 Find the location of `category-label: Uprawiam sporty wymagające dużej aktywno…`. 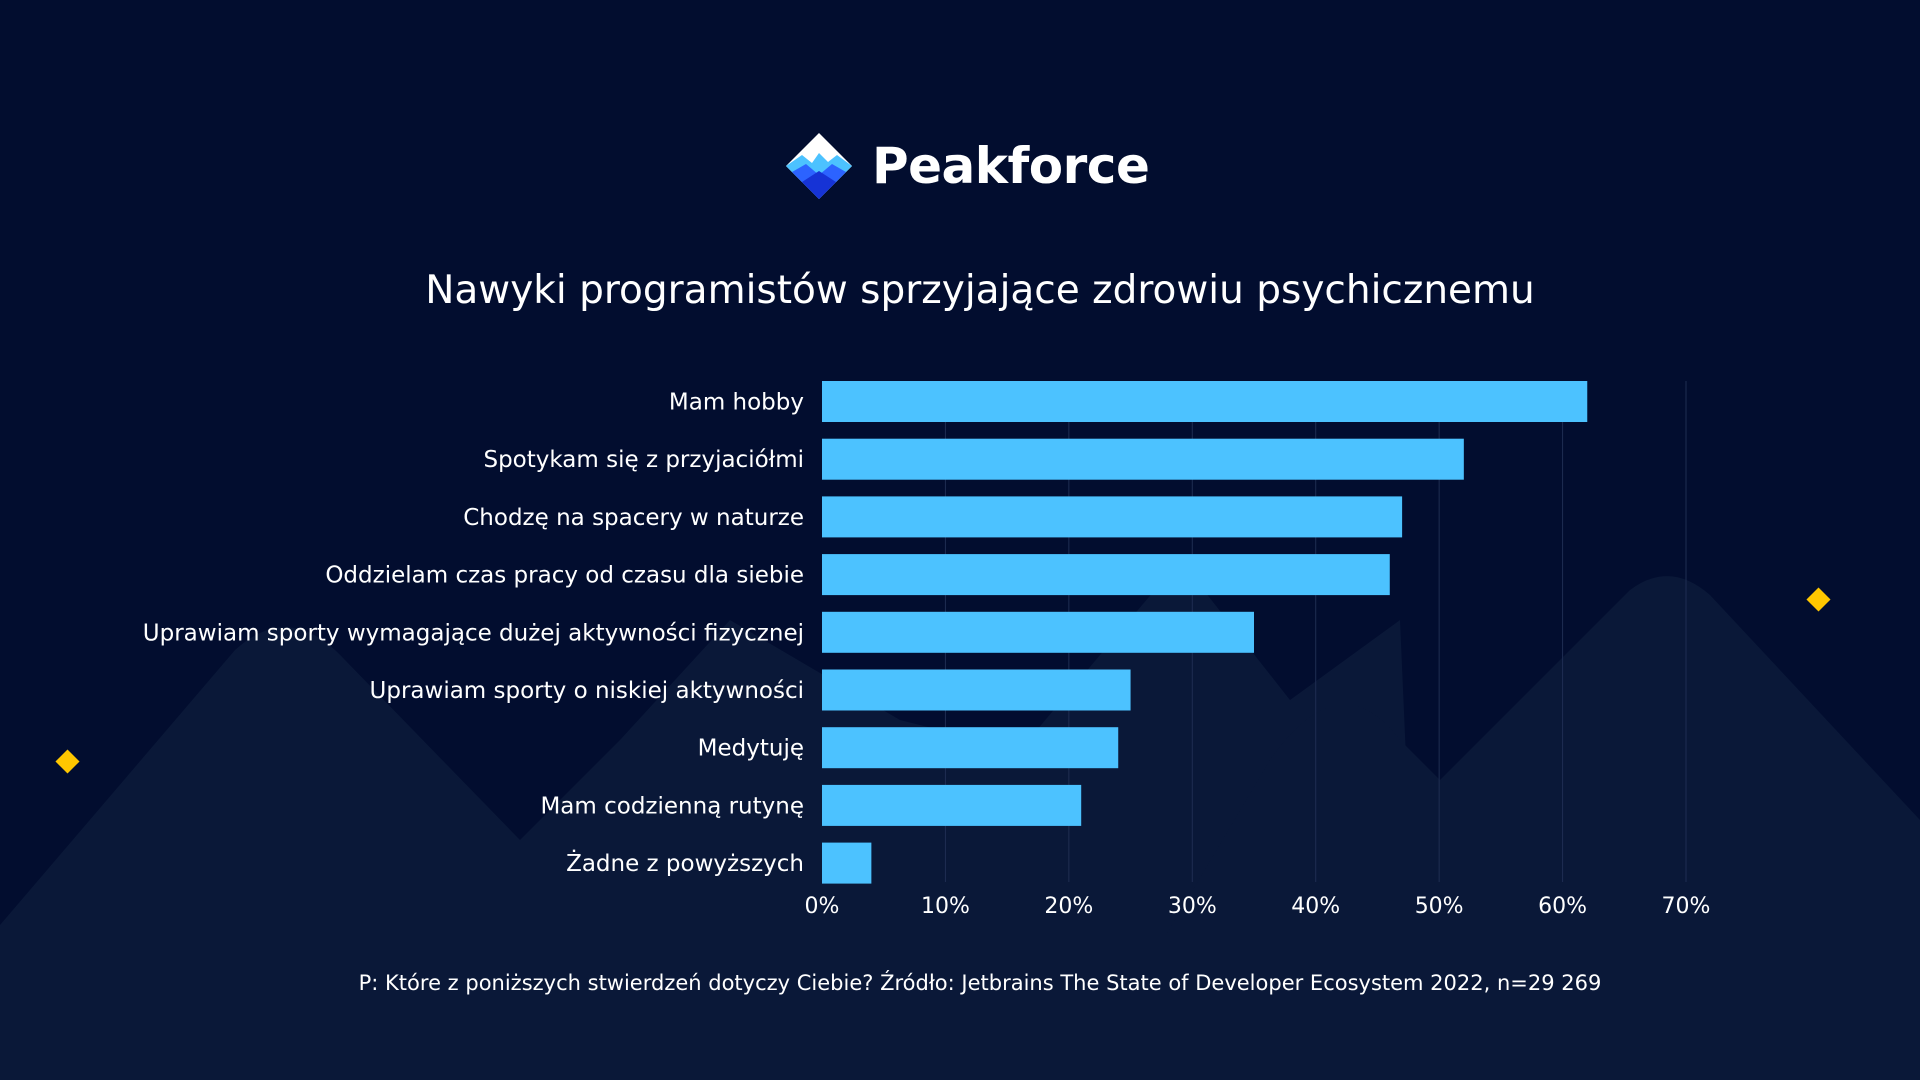

category-label: Uprawiam sporty wymagające dużej aktywno… is located at coordinates (473, 633).